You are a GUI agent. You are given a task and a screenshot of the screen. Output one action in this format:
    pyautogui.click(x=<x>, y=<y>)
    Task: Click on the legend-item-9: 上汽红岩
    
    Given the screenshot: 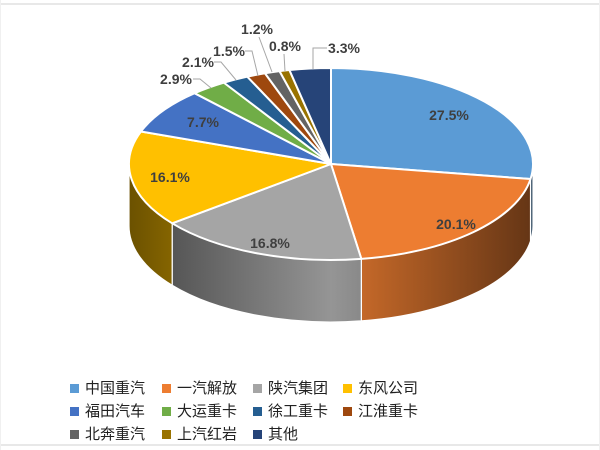 What is the action you would take?
    pyautogui.click(x=207, y=434)
    